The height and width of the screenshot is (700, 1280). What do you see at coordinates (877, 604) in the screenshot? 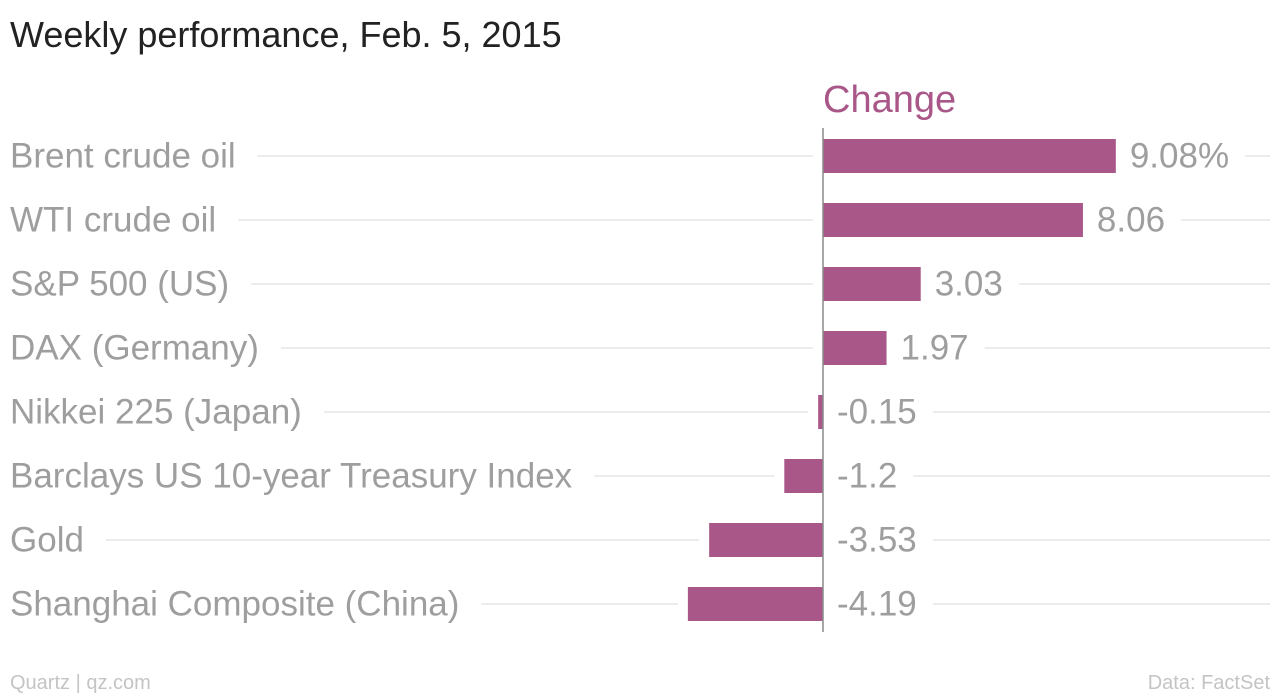
I see `value-label: -4.19` at bounding box center [877, 604].